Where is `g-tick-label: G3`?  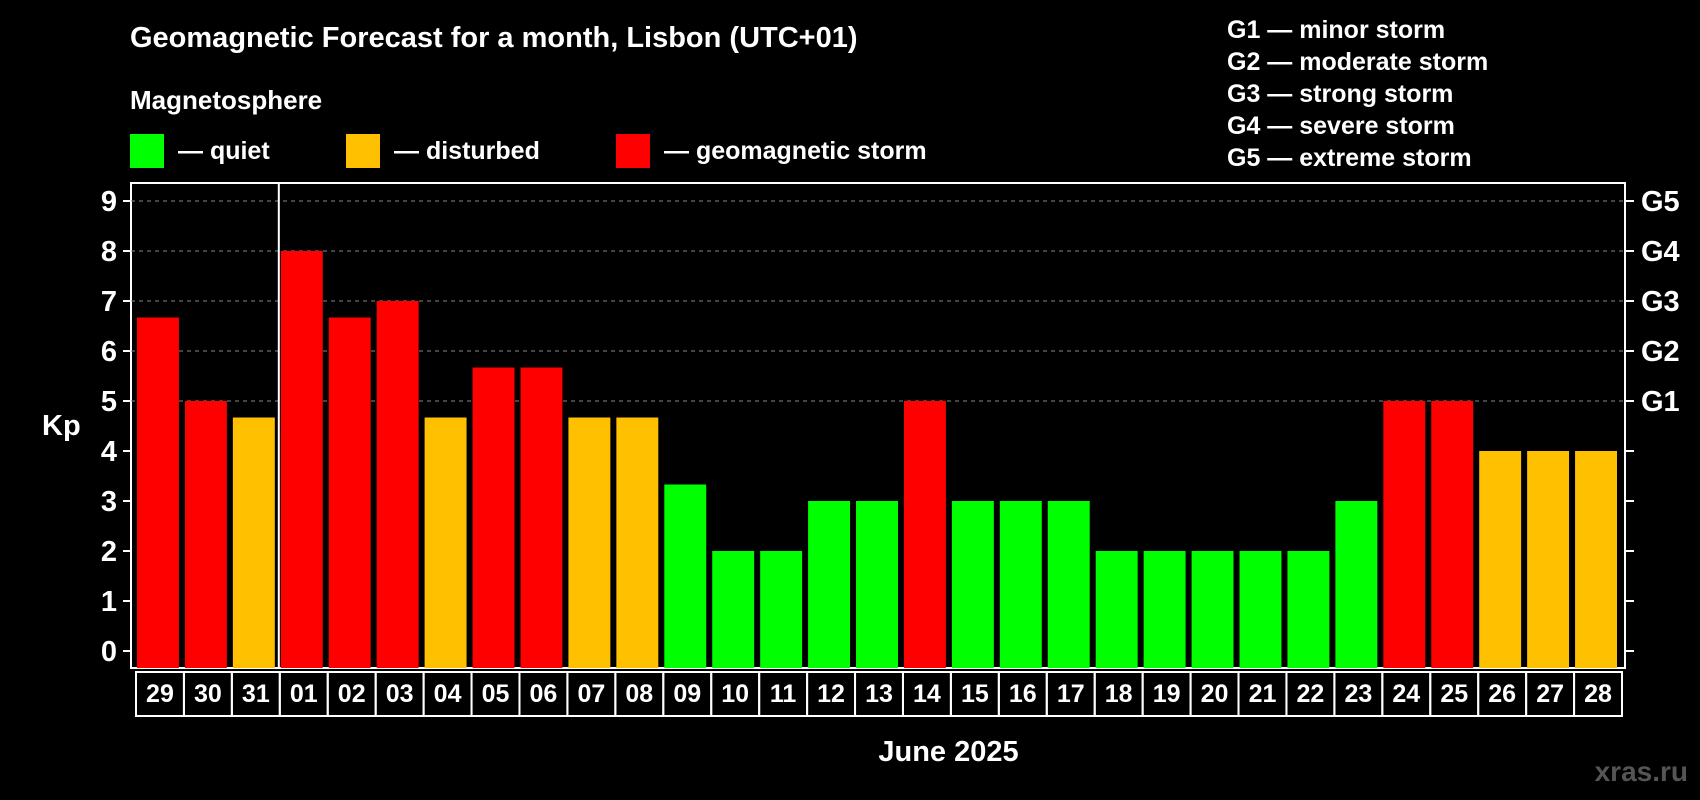 g-tick-label: G3 is located at coordinates (1660, 302).